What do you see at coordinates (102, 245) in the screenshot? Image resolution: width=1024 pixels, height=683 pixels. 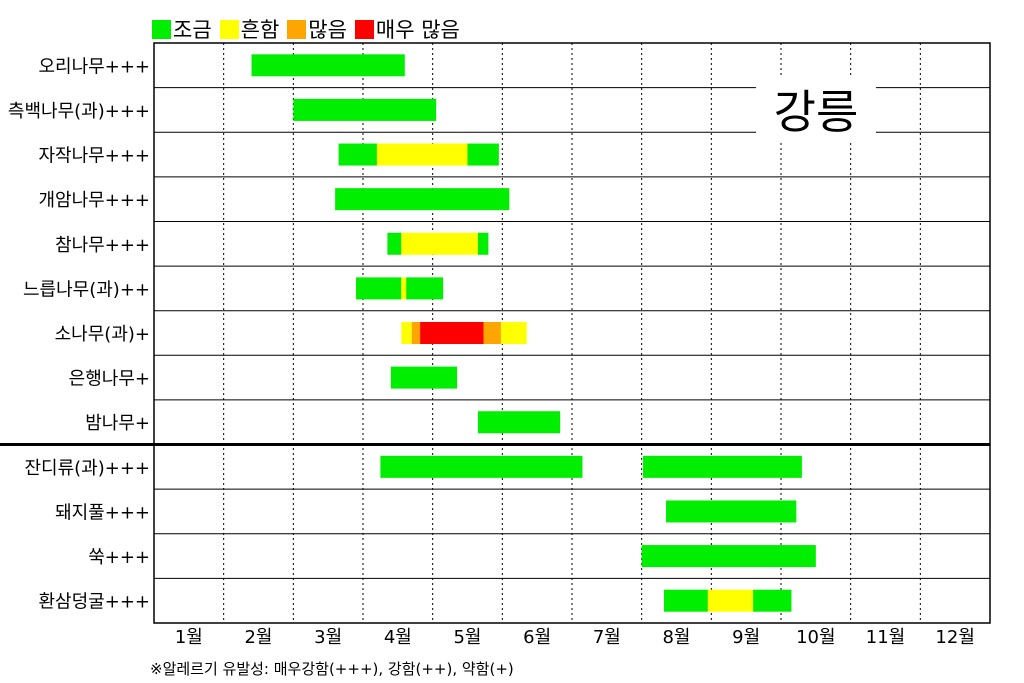 I see `row-label: 참나무+++` at bounding box center [102, 245].